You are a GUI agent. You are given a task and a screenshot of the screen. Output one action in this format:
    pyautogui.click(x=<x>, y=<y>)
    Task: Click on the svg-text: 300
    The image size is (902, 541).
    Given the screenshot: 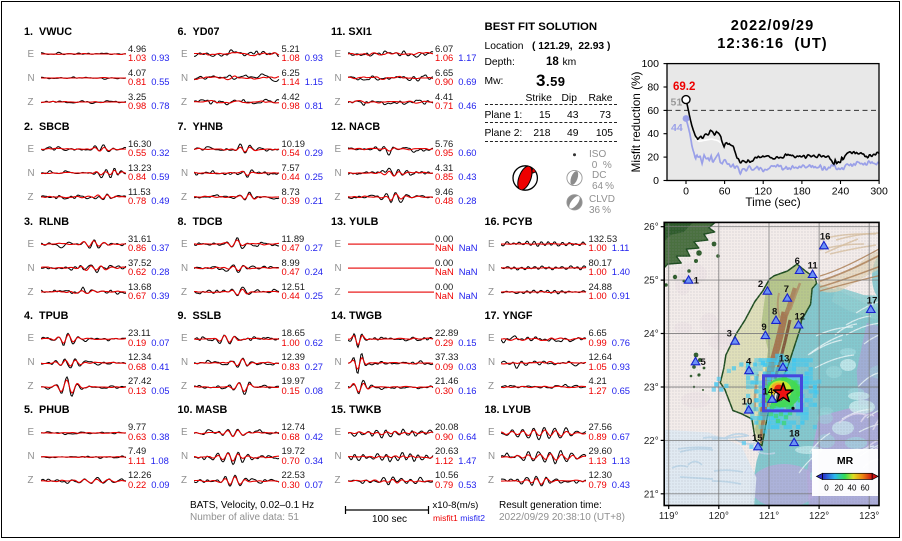 What is the action you would take?
    pyautogui.click(x=879, y=192)
    